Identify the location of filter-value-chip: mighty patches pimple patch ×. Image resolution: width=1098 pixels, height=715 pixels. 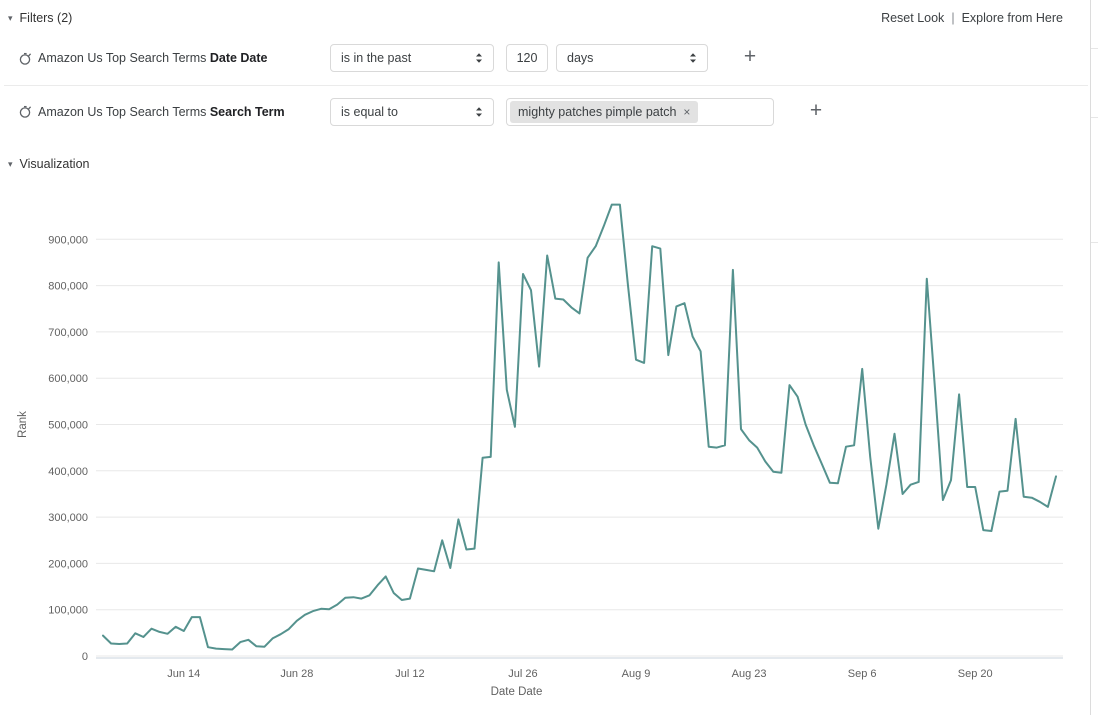
(604, 112).